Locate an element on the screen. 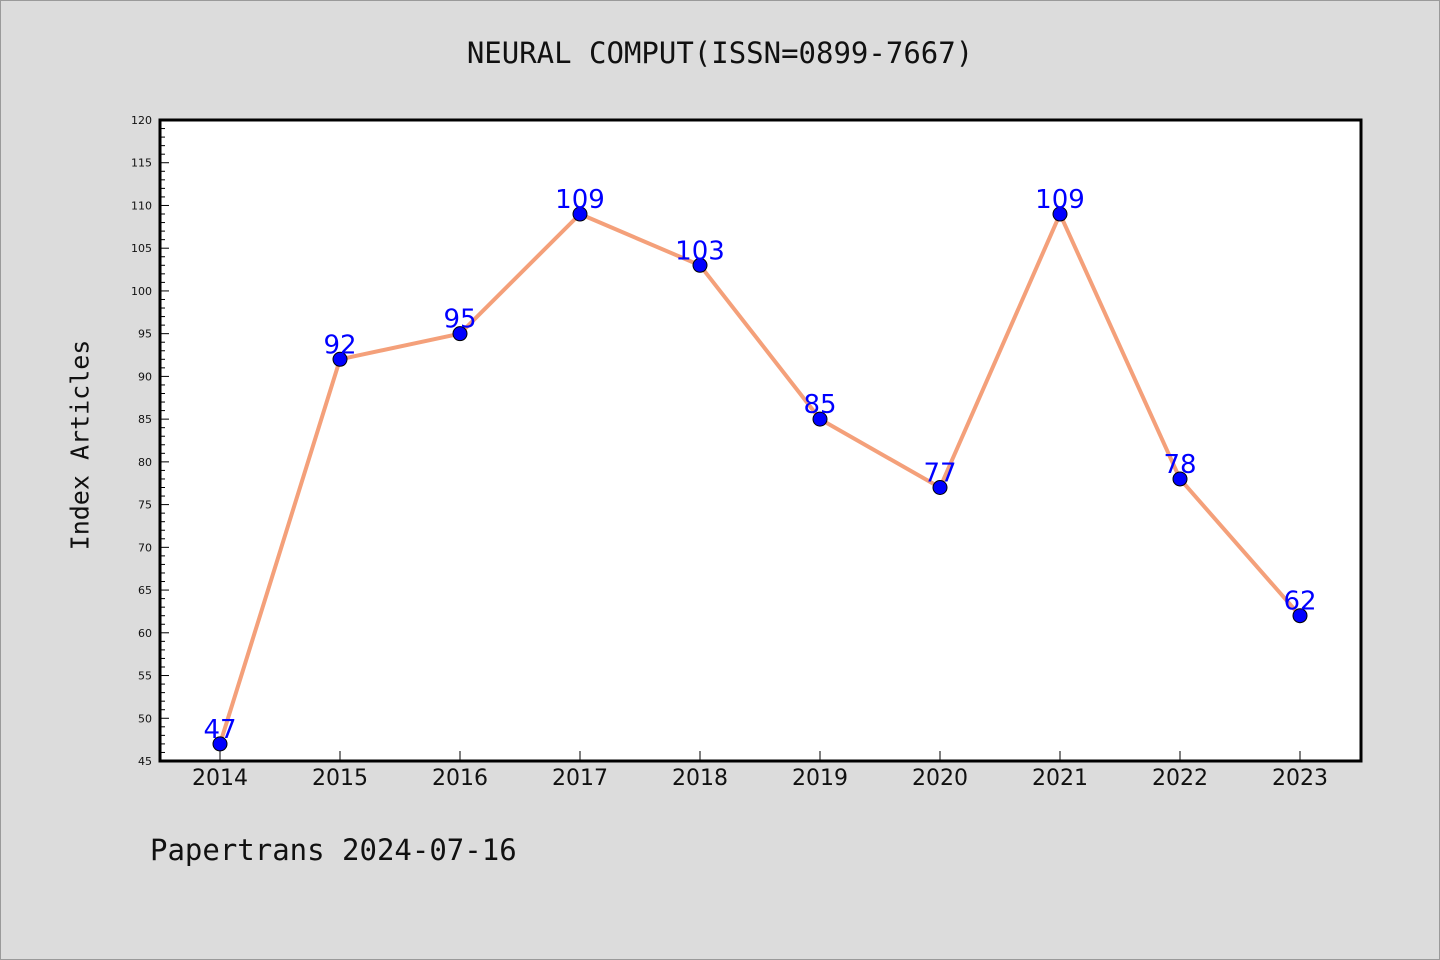  footer-credit: Papertrans 2024-07-16 is located at coordinates (333, 850).